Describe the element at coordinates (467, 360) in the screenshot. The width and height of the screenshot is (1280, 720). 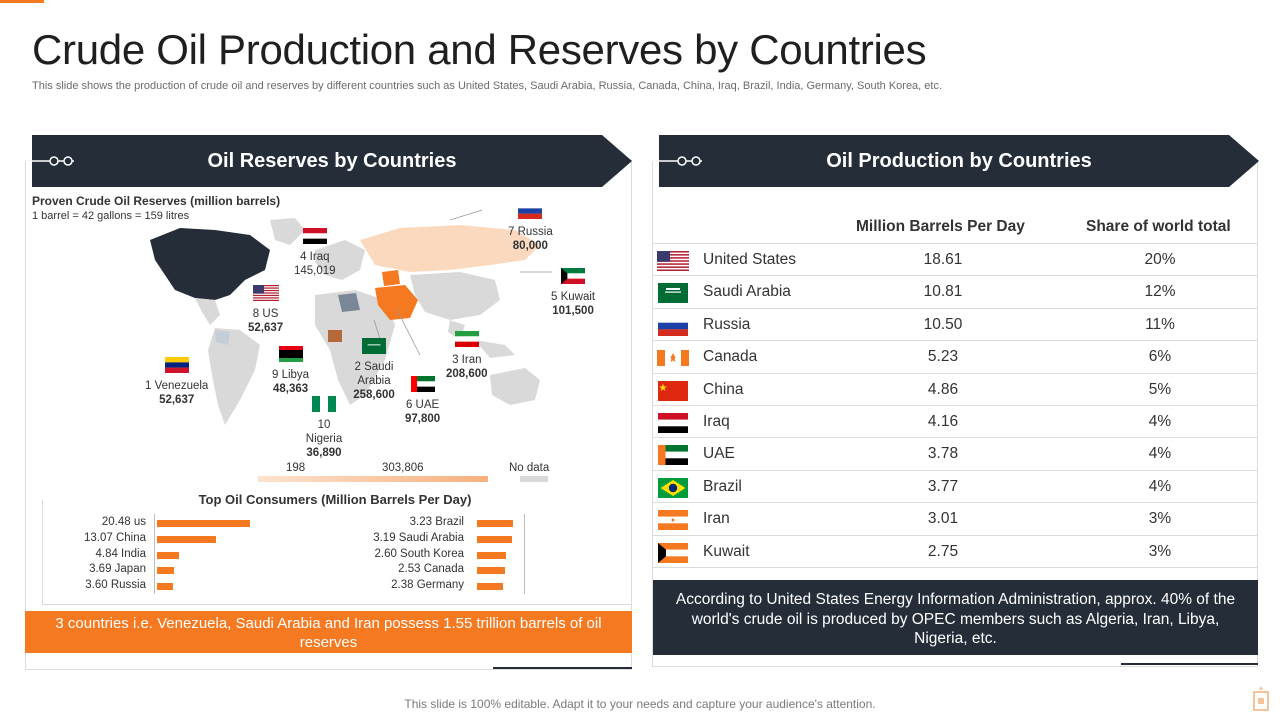
I see `country-label: 3 Iran` at that location.